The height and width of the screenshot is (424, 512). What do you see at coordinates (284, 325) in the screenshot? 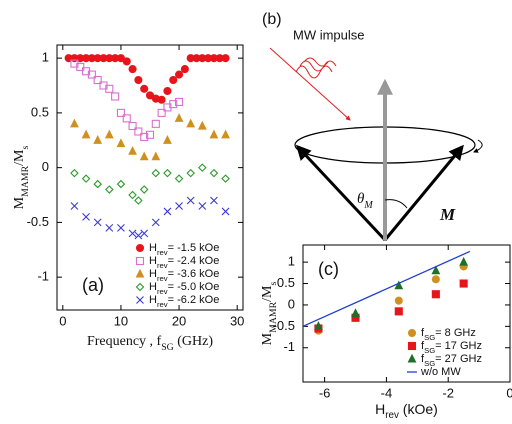
I see `y-tick-label: -0.5` at bounding box center [284, 325].